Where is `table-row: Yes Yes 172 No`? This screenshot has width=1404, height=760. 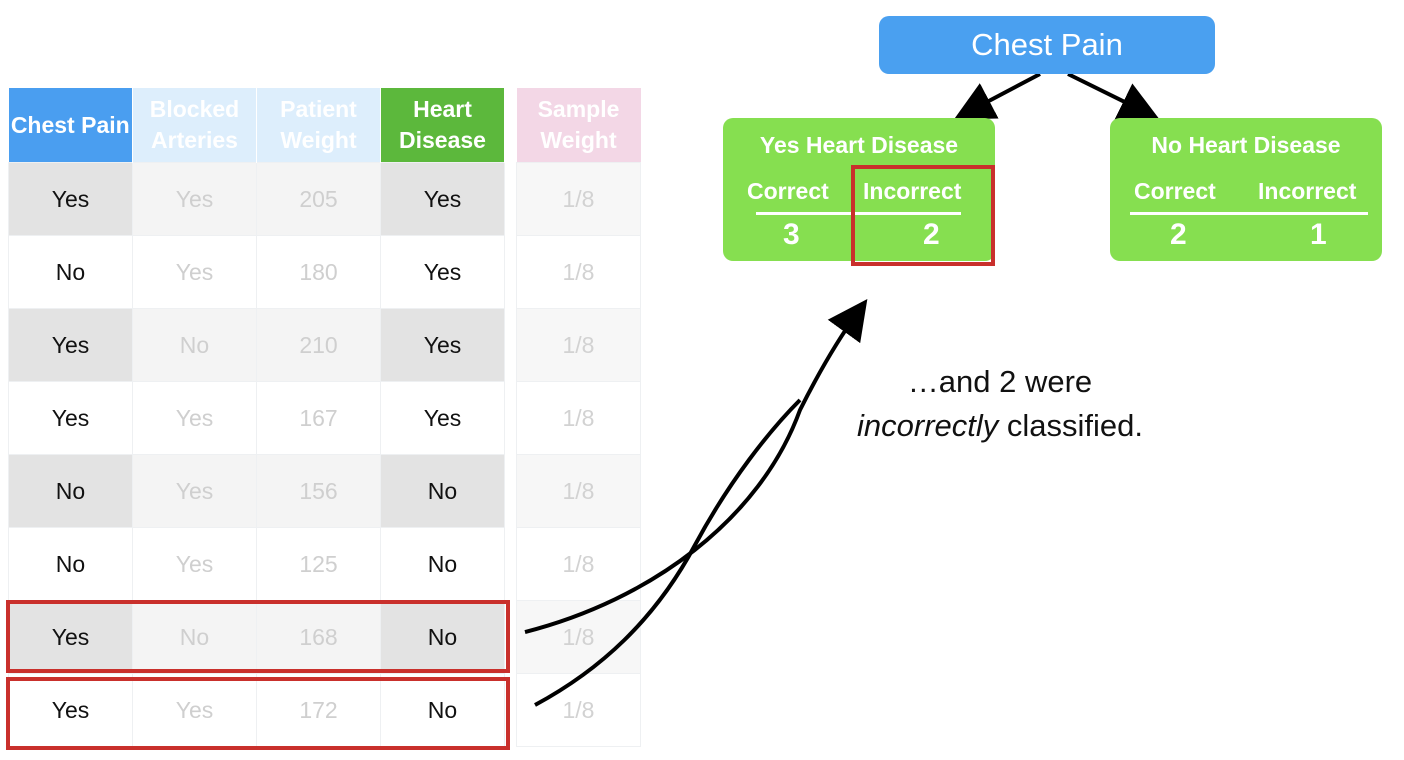 table-row: Yes Yes 172 No is located at coordinates (256, 710).